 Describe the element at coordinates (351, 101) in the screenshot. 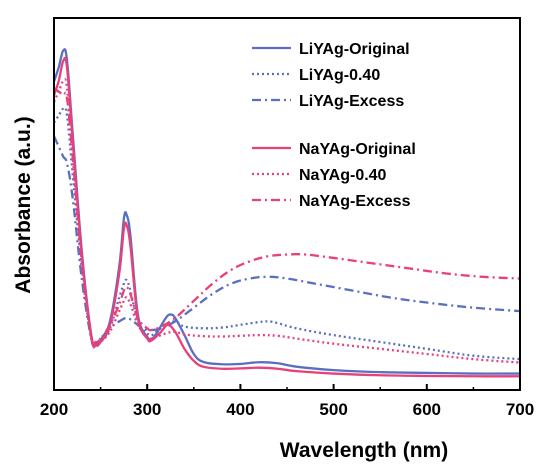

I see `legend-label: LiYAg-Excess` at that location.